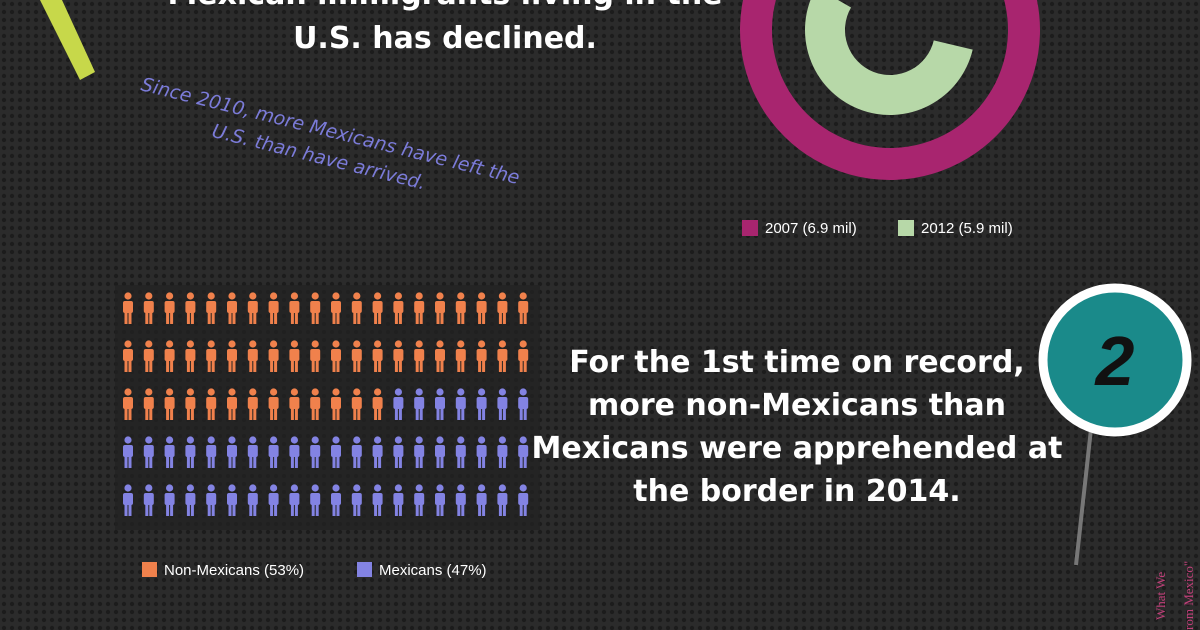 This screenshot has height=630, width=1200. Describe the element at coordinates (433, 570) in the screenshot. I see `legend-label: Mexicans (47%)` at that location.